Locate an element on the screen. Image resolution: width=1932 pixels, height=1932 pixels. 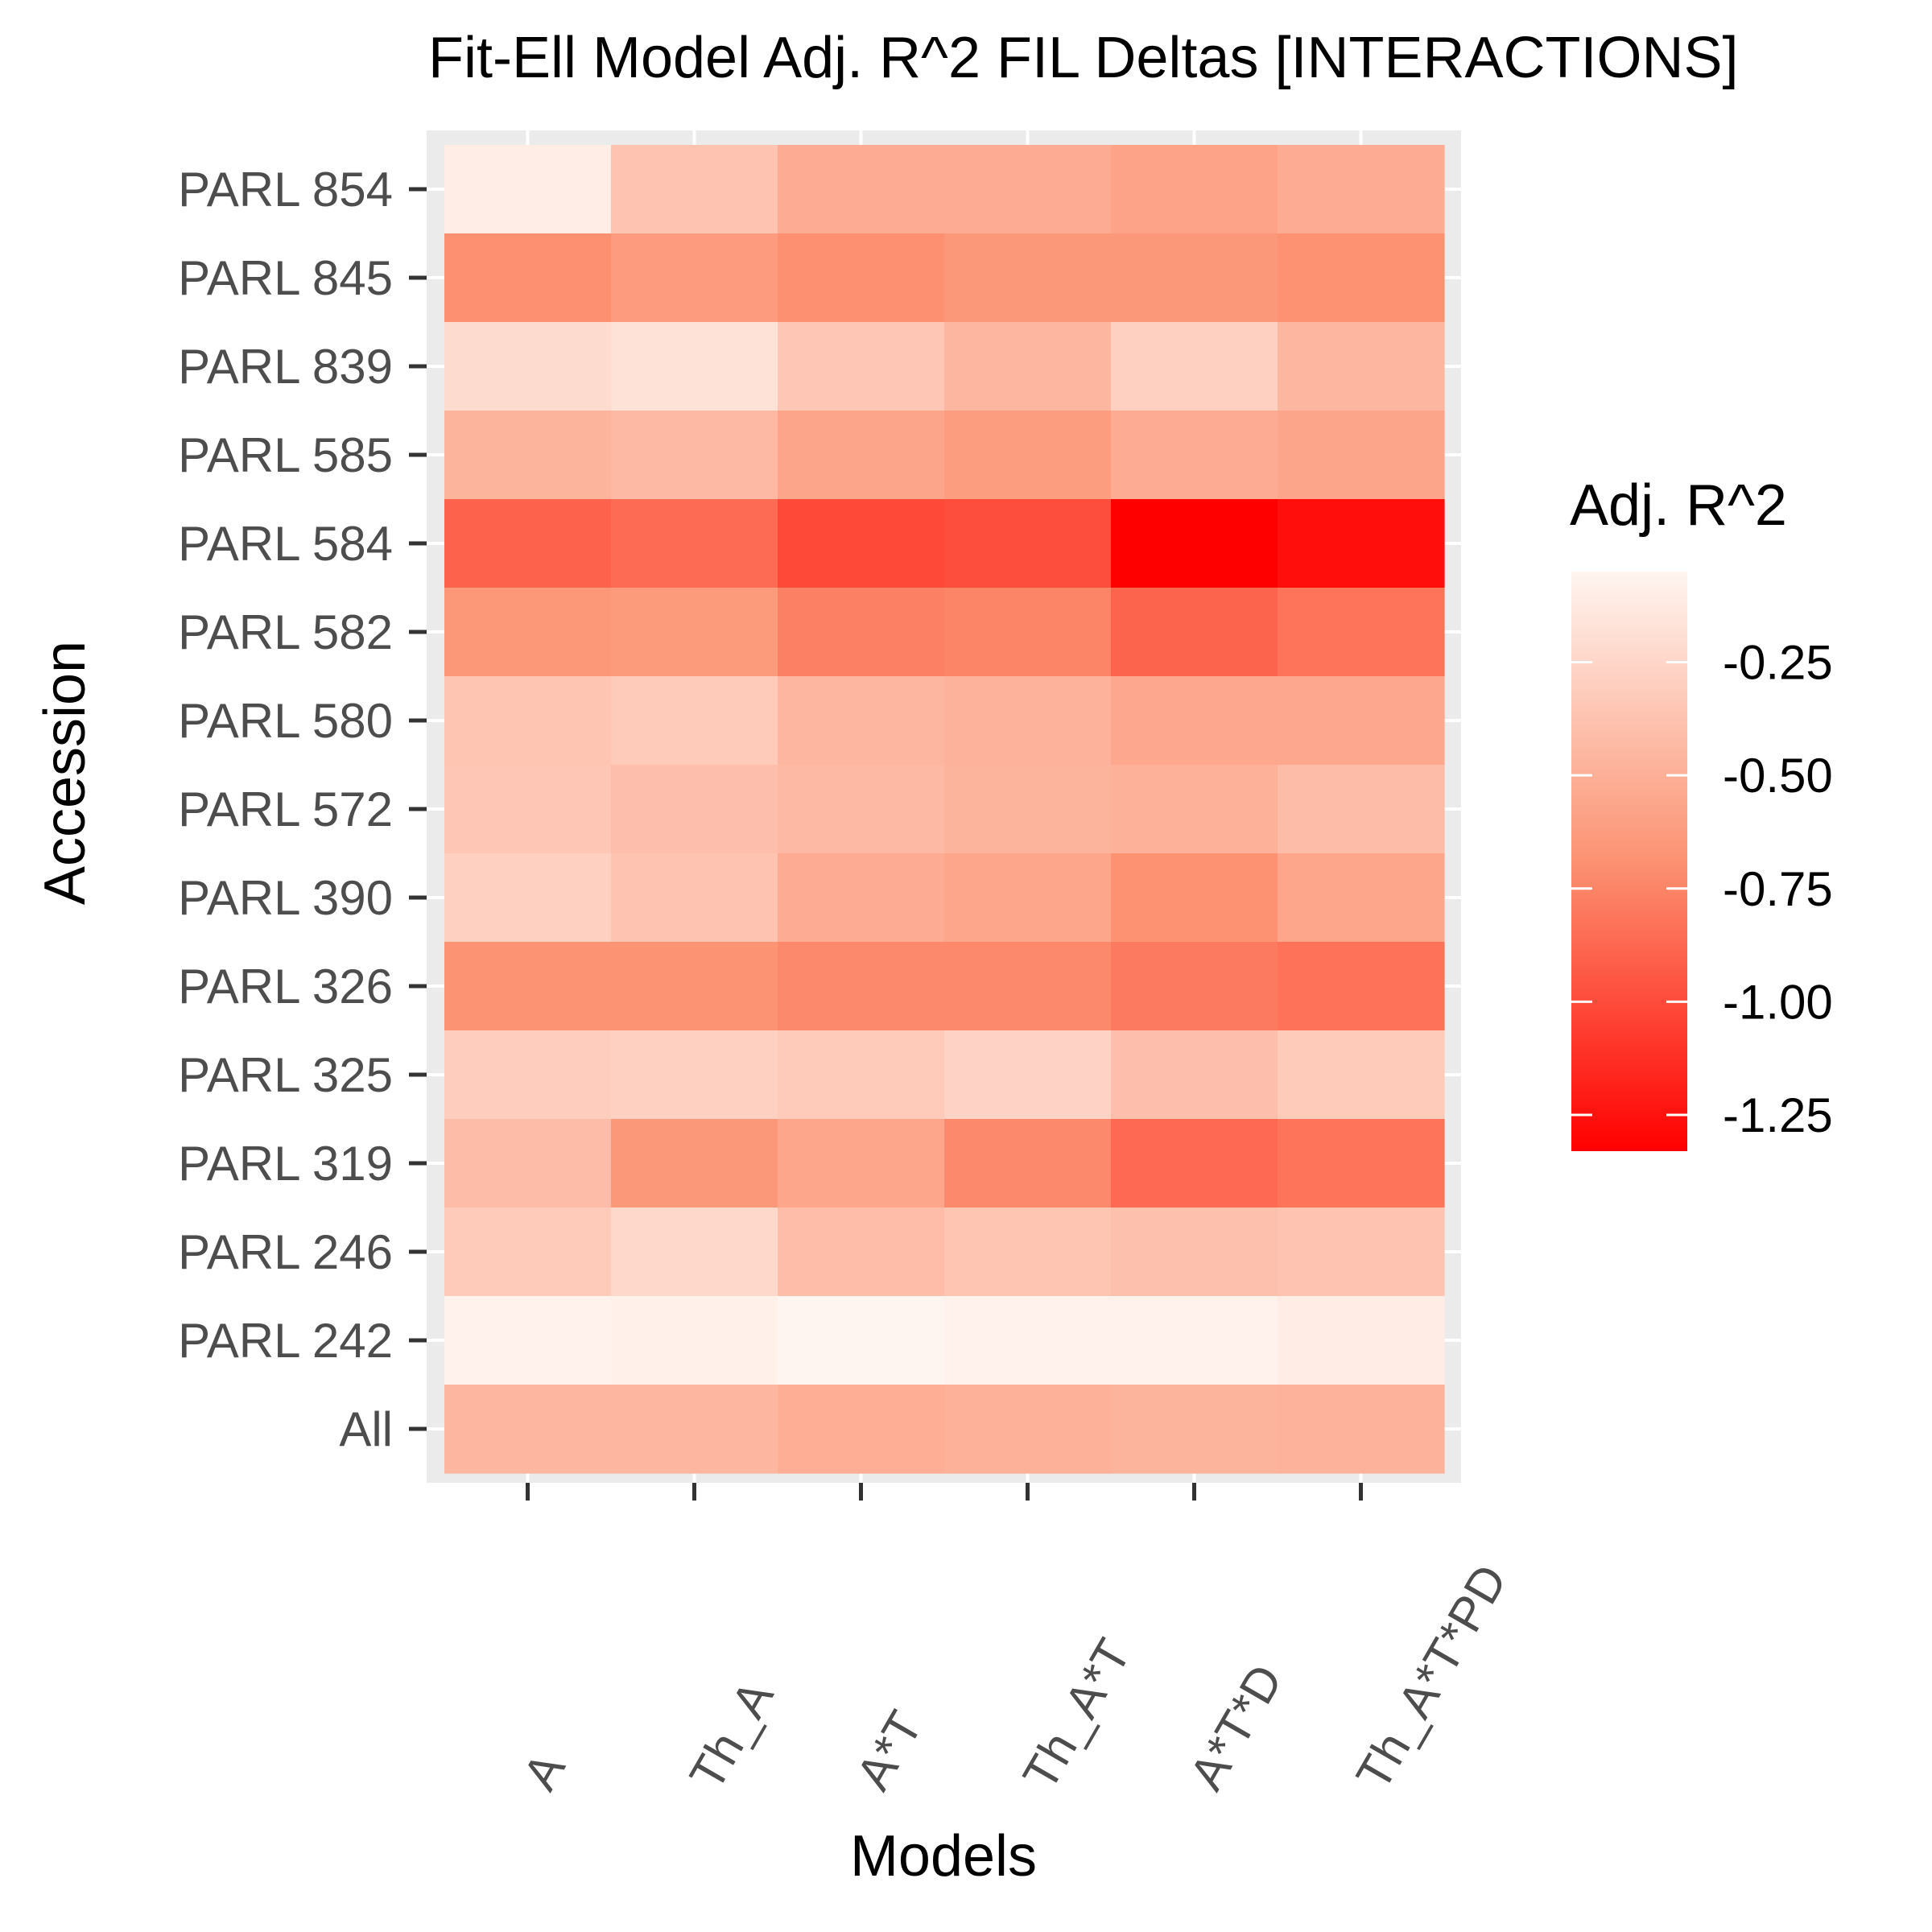
x-tick-label: A is located at coordinates (544, 1771).